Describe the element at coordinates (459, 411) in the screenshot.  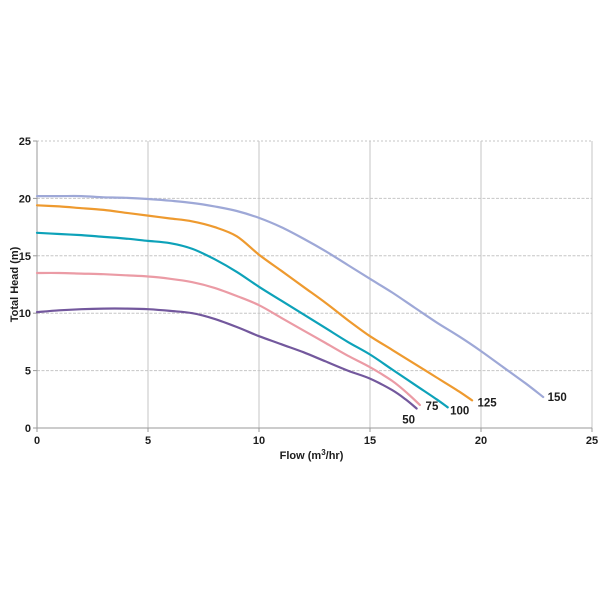
I see `curve-label-100: 100` at that location.